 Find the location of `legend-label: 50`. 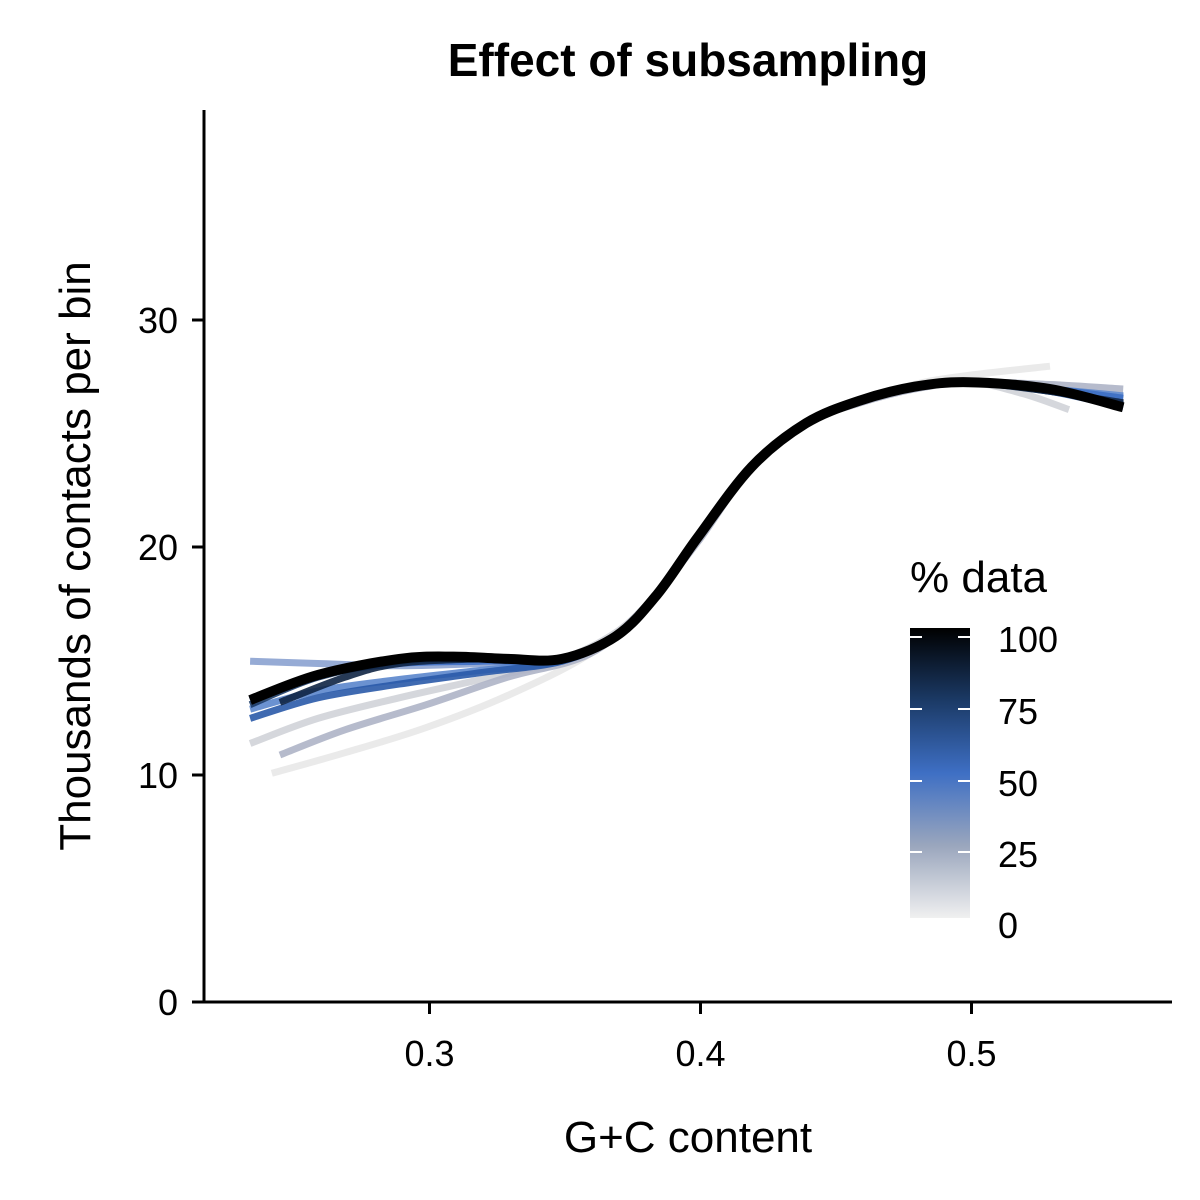

legend-label: 50 is located at coordinates (1018, 783).